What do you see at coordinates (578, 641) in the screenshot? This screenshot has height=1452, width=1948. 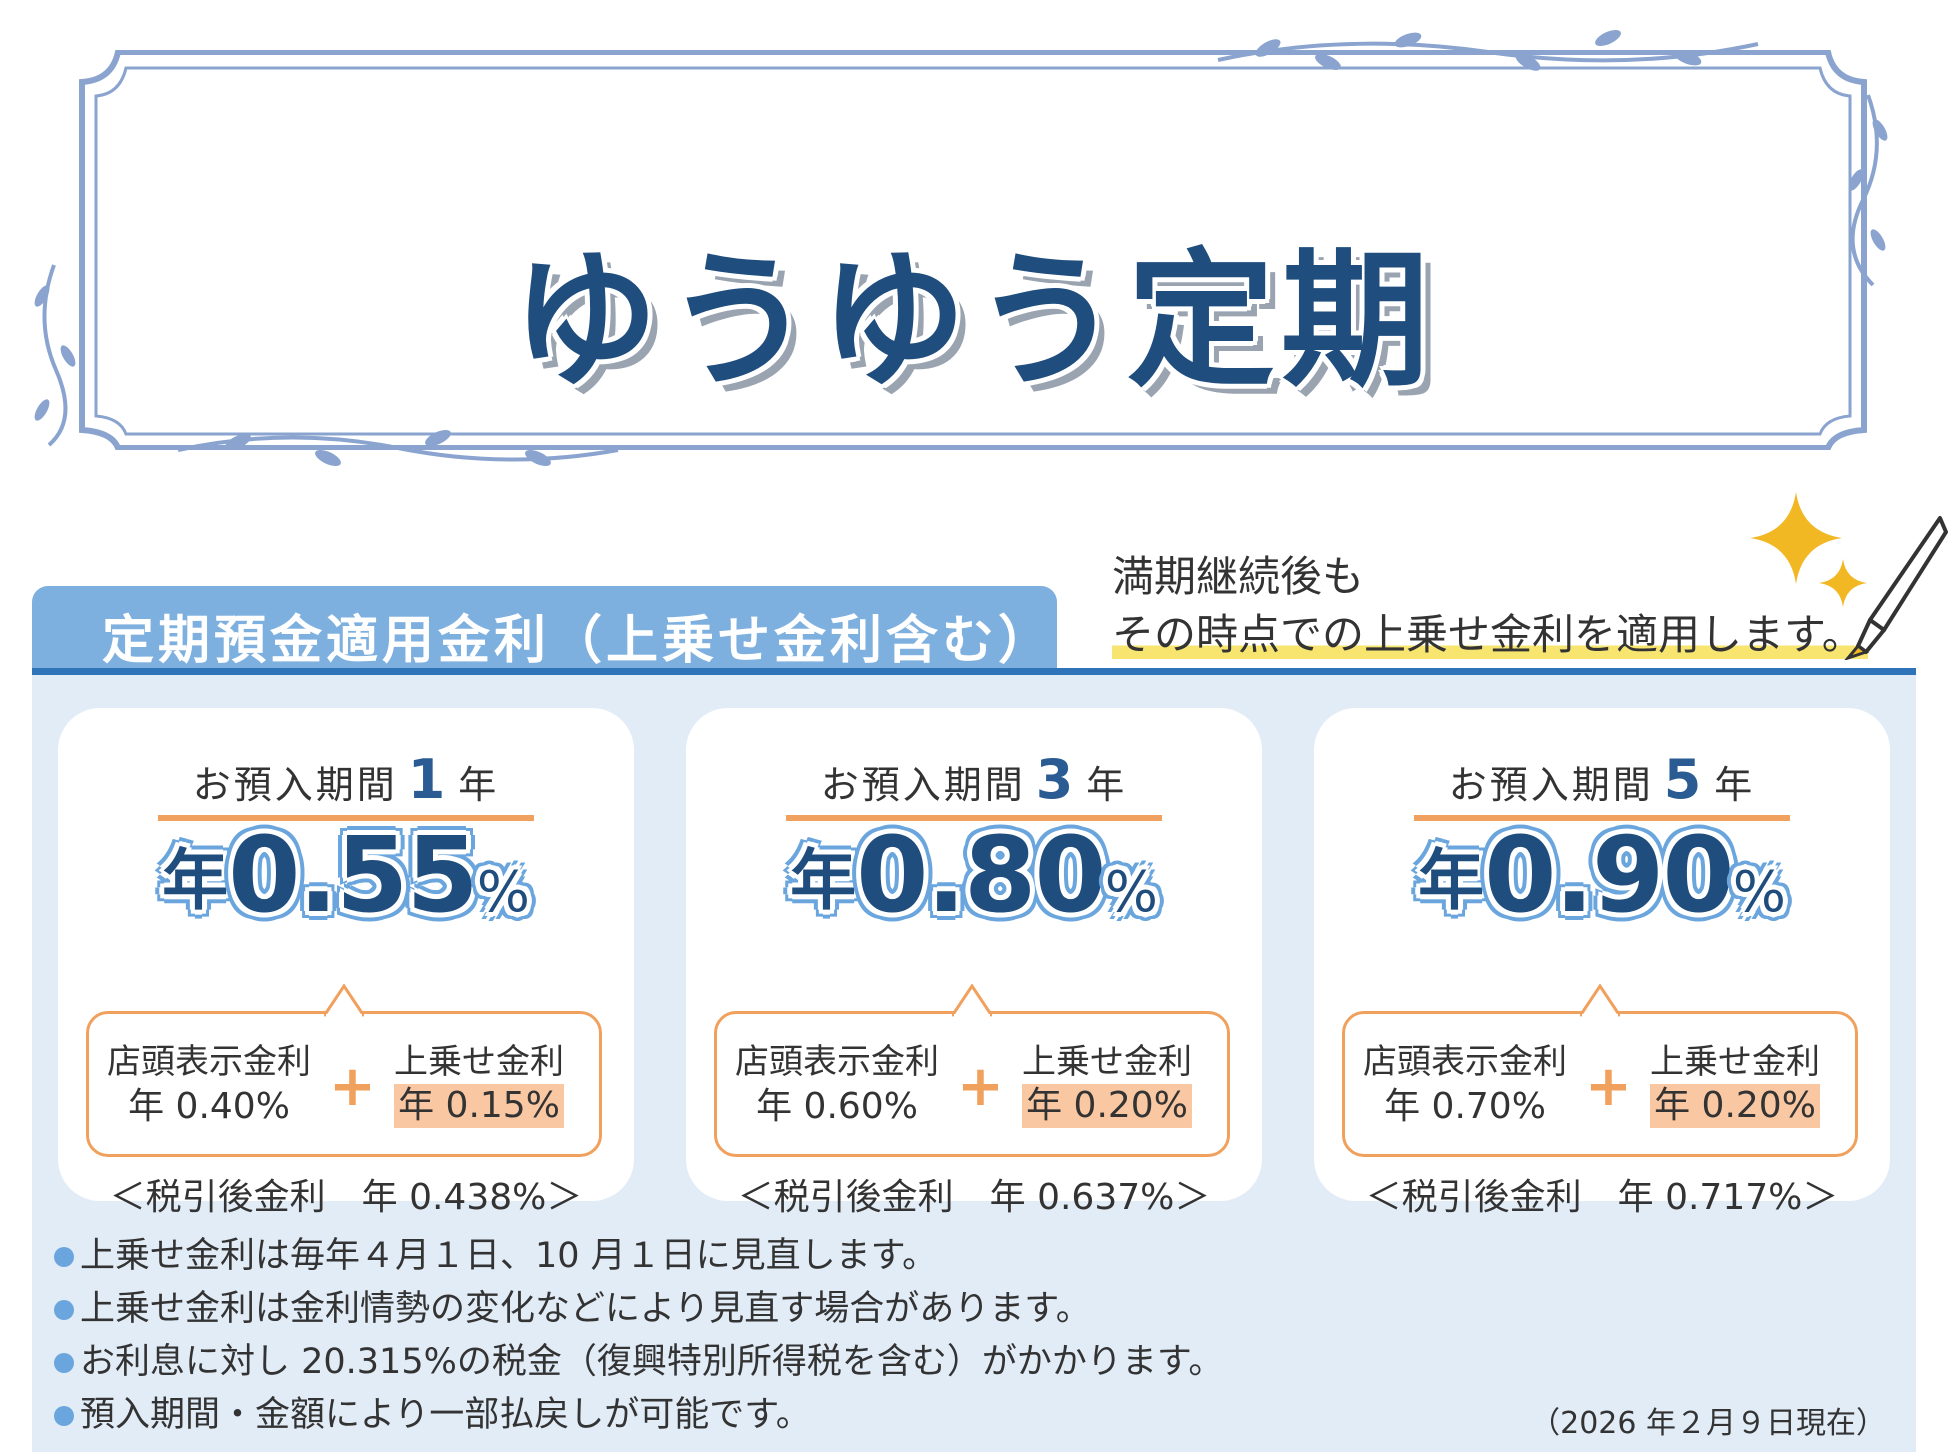 I see `section-title: 定期預金適用金利（上乗せ金利含む）` at bounding box center [578, 641].